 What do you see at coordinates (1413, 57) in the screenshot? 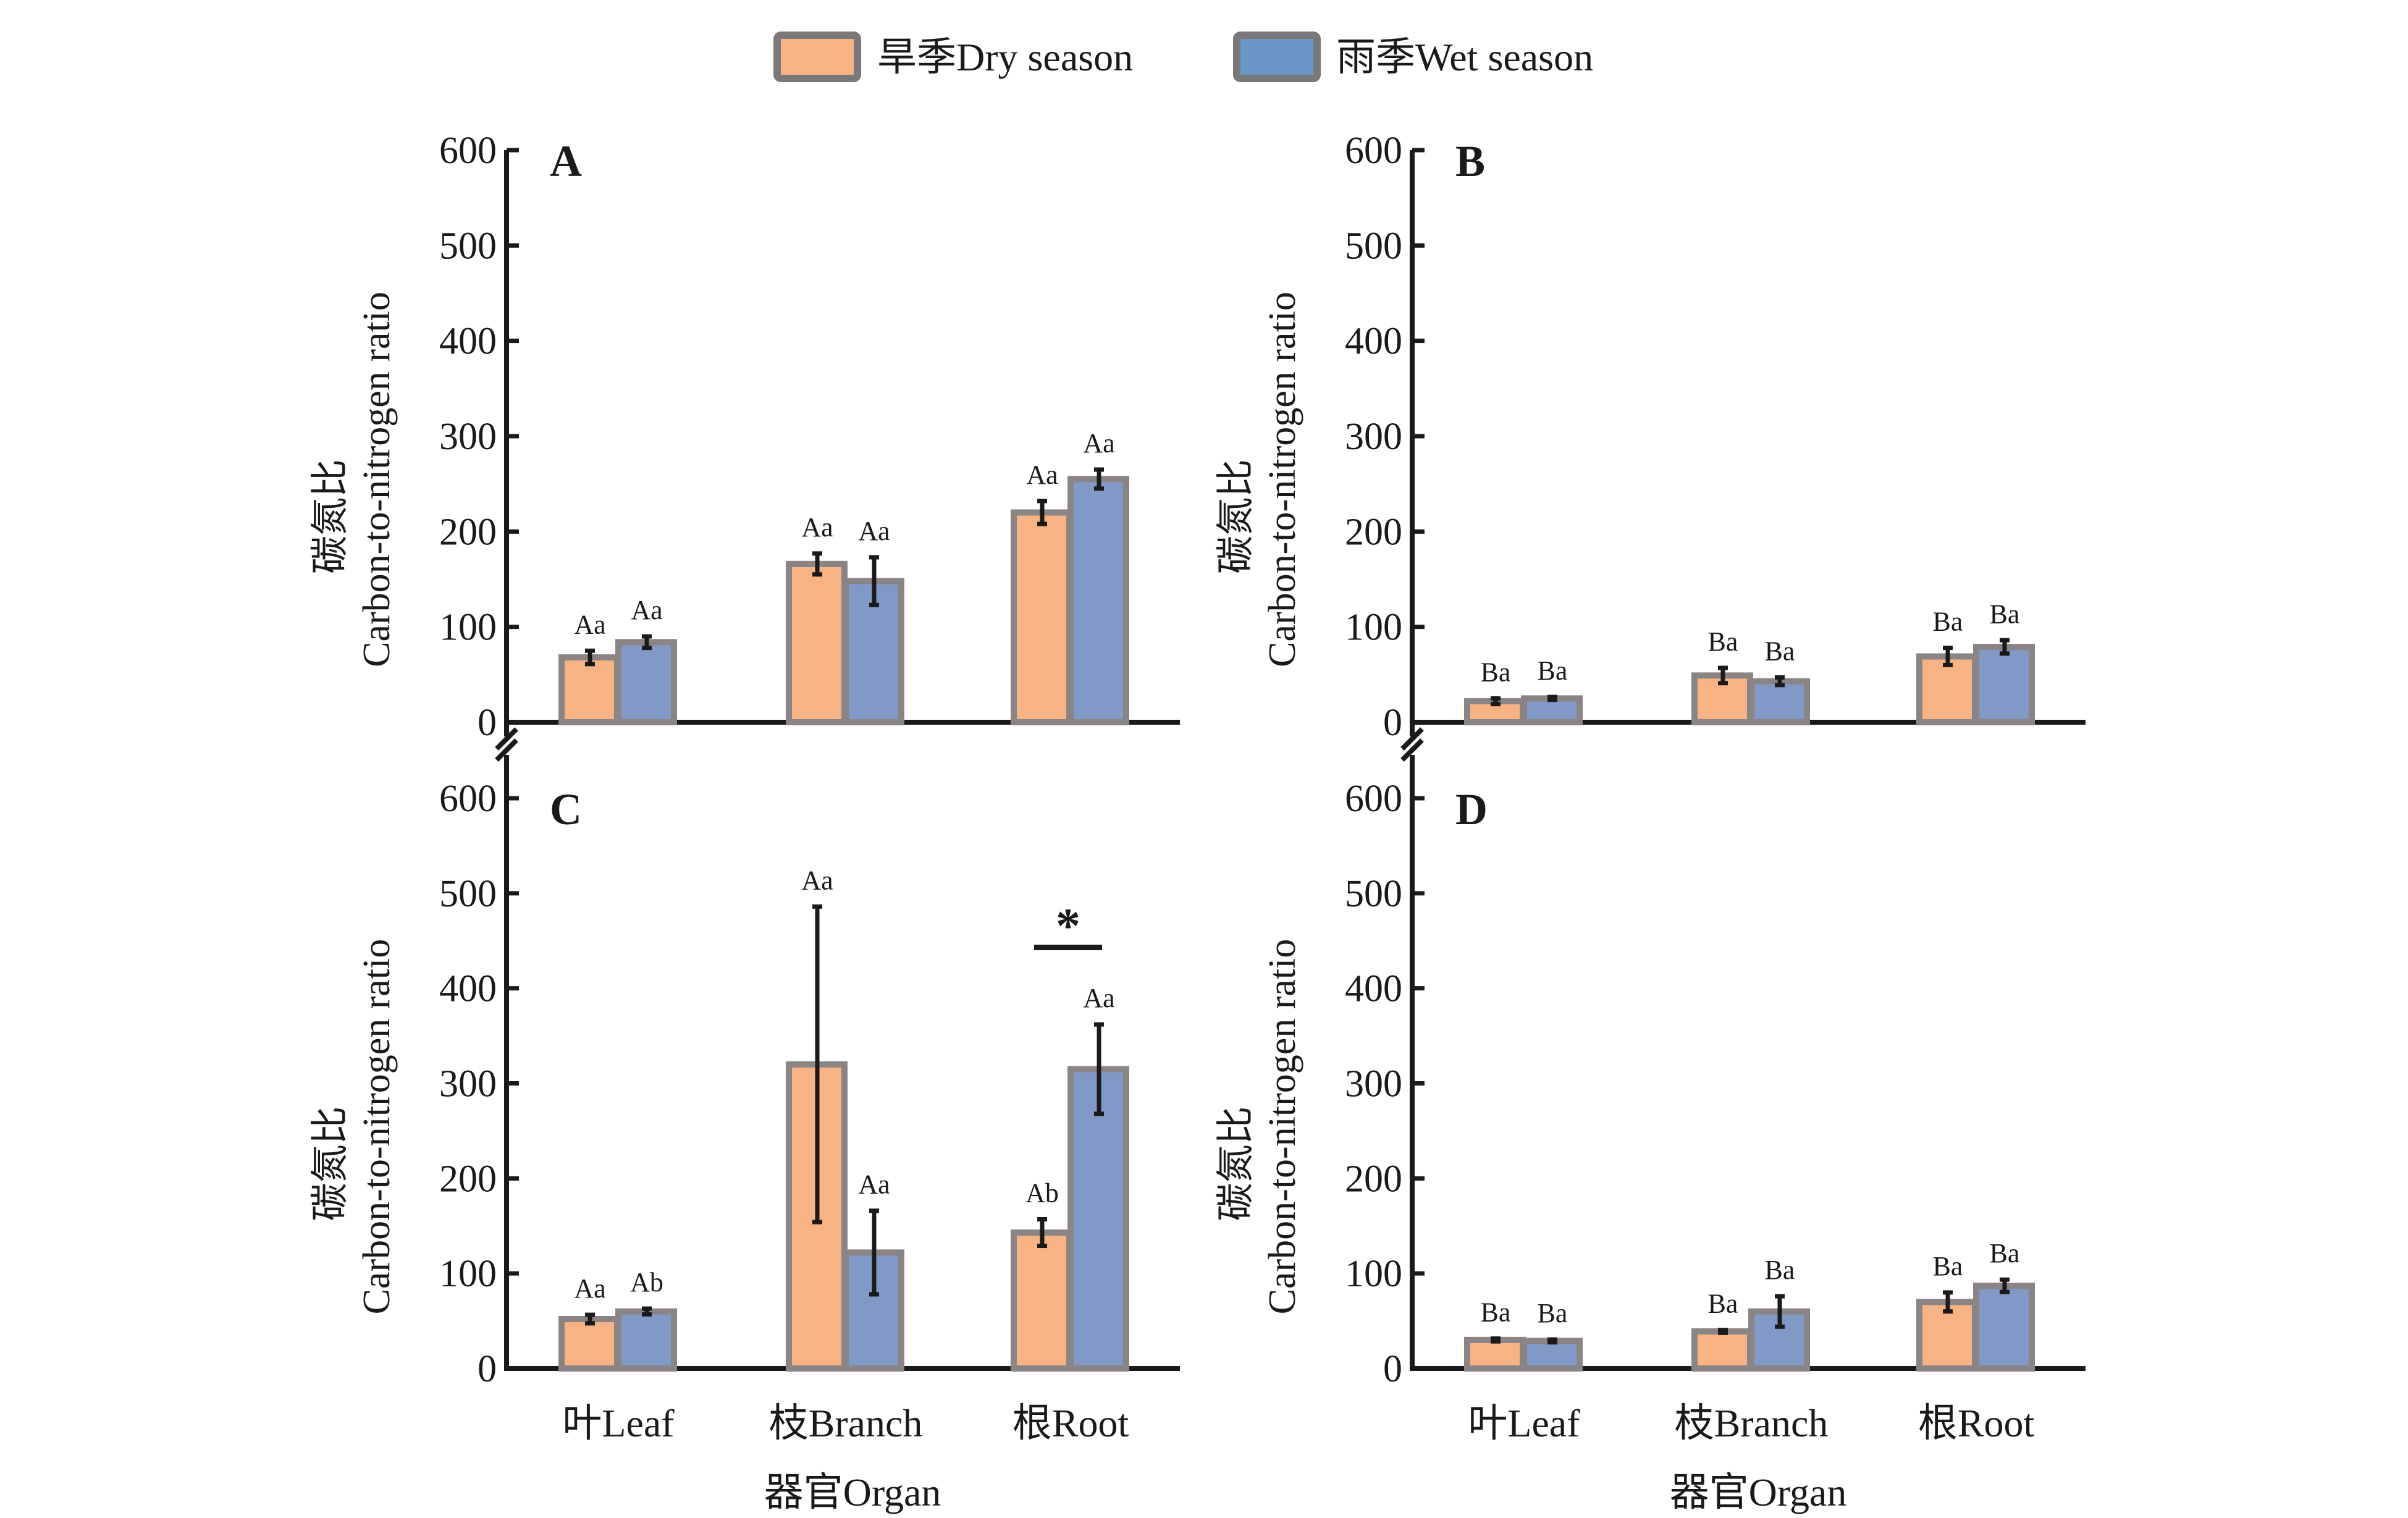
I see `legend-item-wet: 雨季Wet season` at bounding box center [1413, 57].